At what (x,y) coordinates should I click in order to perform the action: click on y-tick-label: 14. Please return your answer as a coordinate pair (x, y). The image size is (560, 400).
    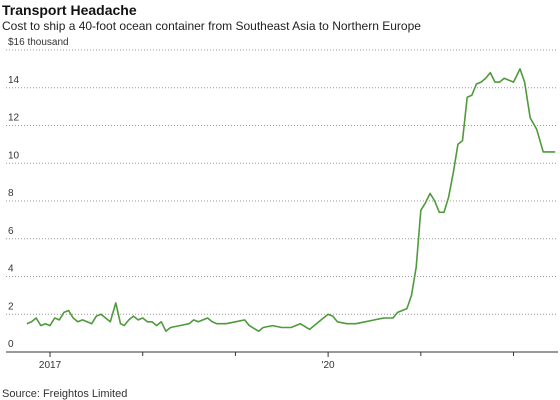
    Looking at the image, I should click on (14, 80).